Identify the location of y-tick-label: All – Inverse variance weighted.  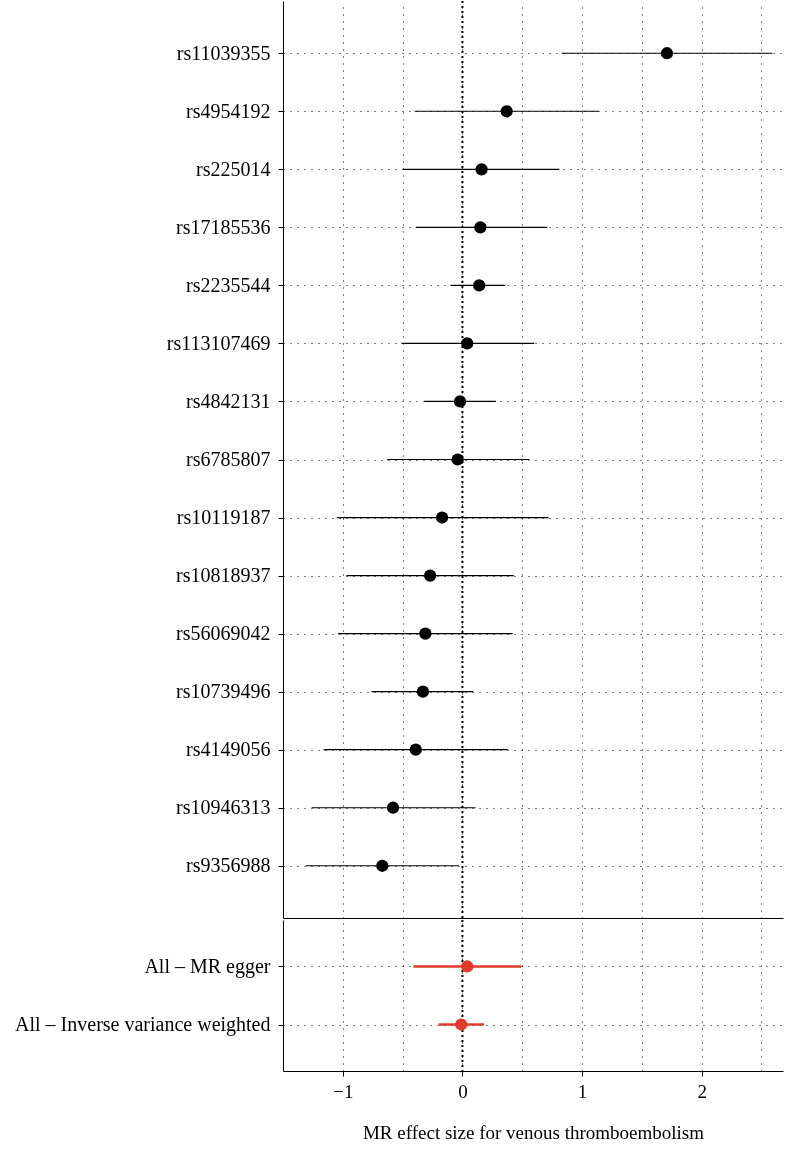
(143, 1025).